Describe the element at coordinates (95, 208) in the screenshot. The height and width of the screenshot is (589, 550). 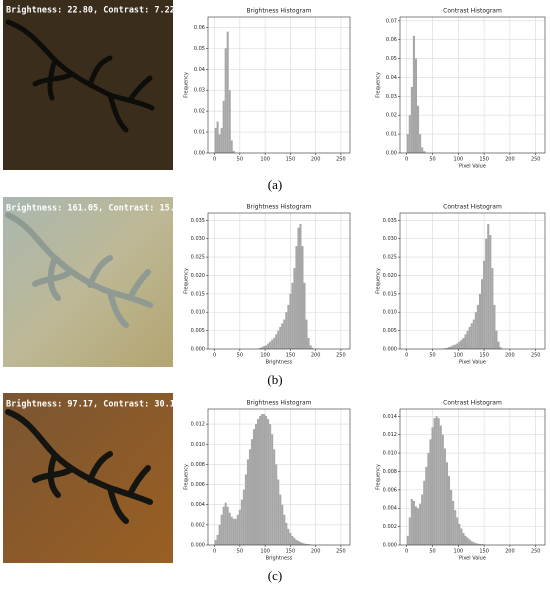
I see `image-caption-text: Brightness: 161.05, Contrast: 15.09` at that location.